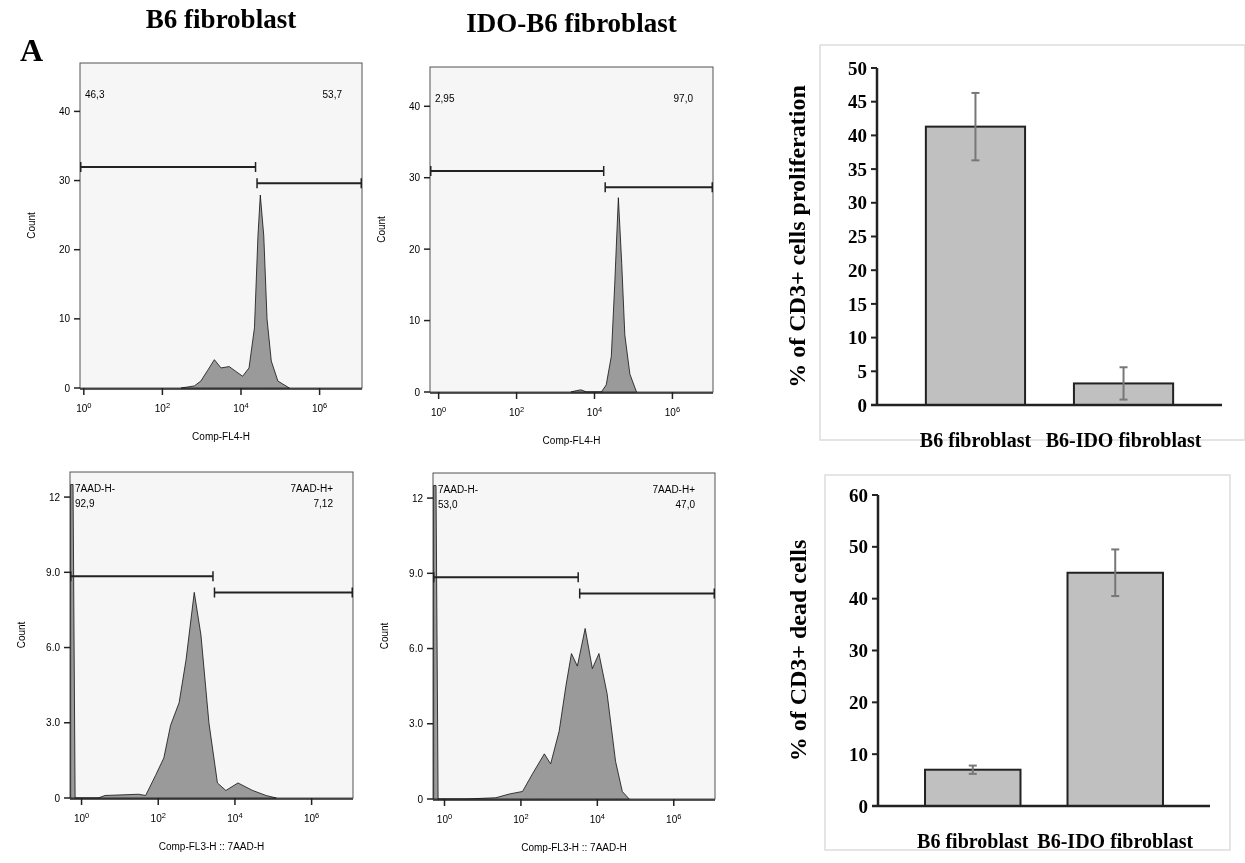  What do you see at coordinates (32, 50) in the screenshot?
I see `text: A` at bounding box center [32, 50].